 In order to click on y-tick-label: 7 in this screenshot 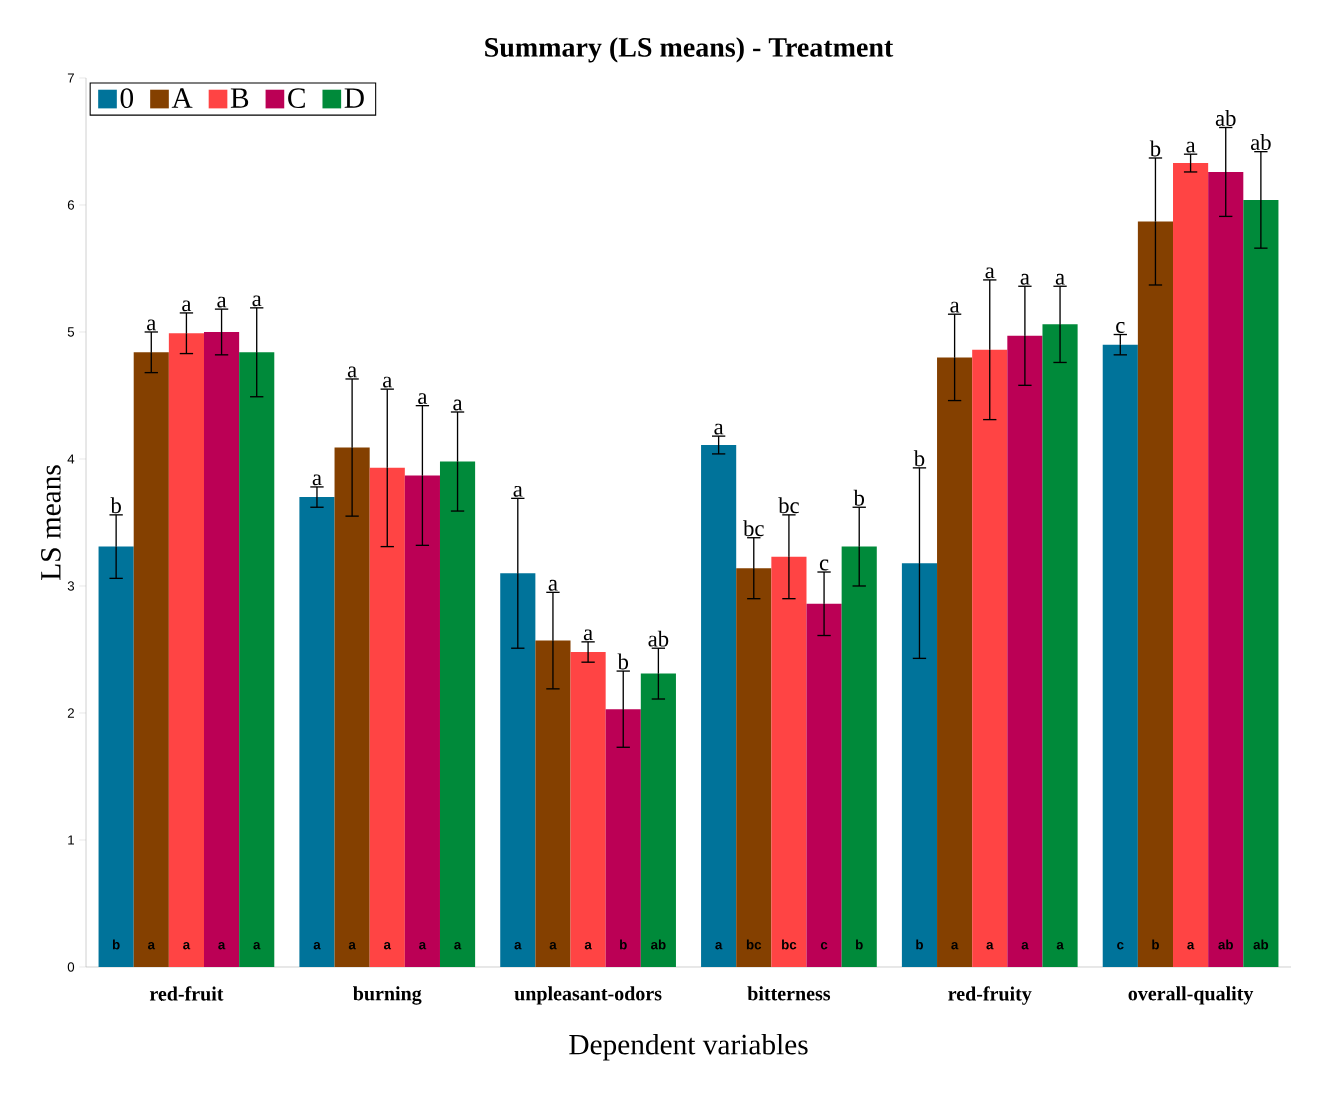, I will do `click(70, 78)`.